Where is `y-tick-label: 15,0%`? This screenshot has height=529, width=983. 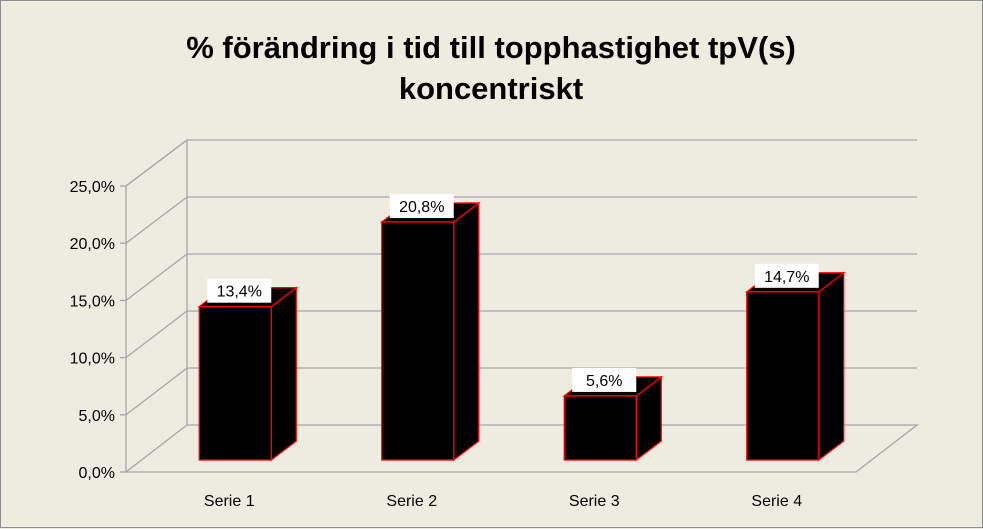 y-tick-label: 15,0% is located at coordinates (92, 301).